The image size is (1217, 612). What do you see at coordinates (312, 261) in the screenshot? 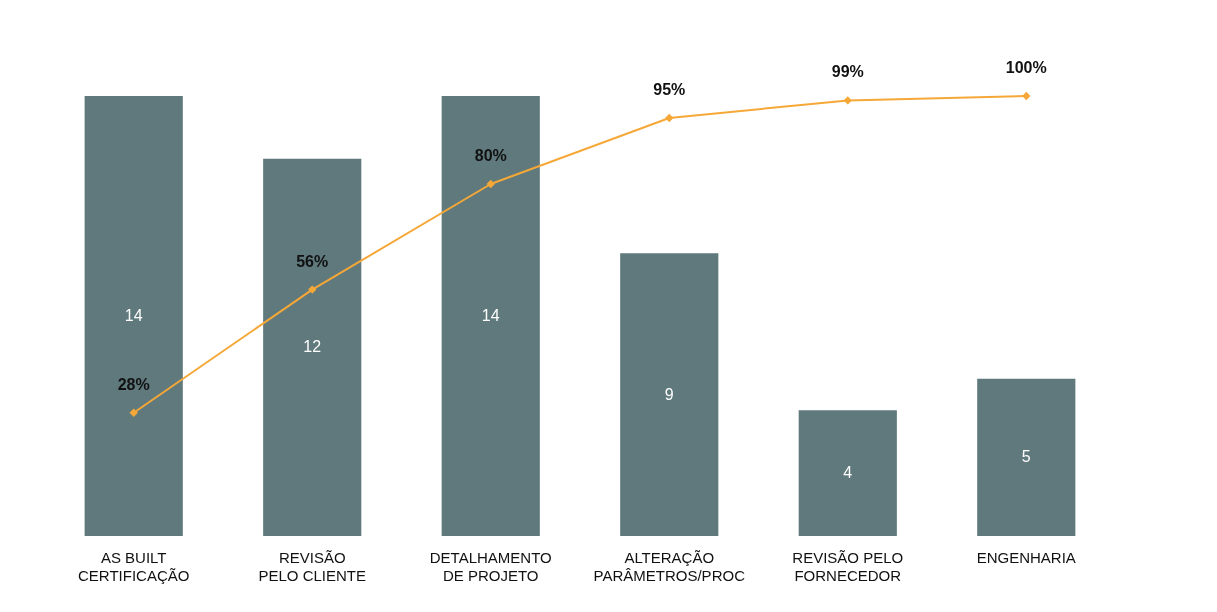
I see `data-label: 56%` at bounding box center [312, 261].